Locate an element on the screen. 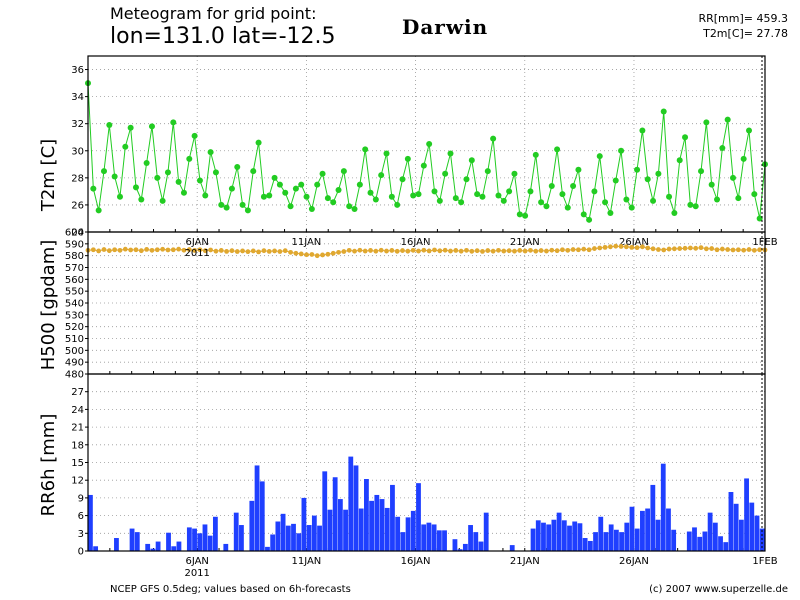 The width and height of the screenshot is (800, 600). y-tick-label: 26 is located at coordinates (77, 205).